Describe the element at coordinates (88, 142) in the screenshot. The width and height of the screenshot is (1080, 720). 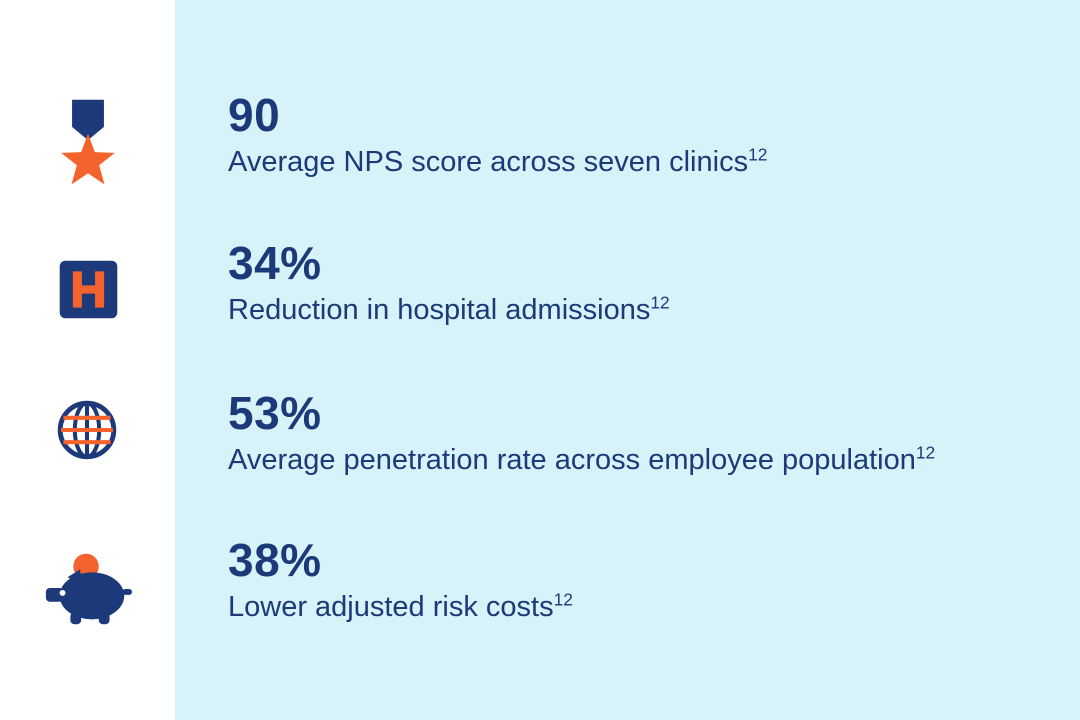
I see `medal-star-icon` at that location.